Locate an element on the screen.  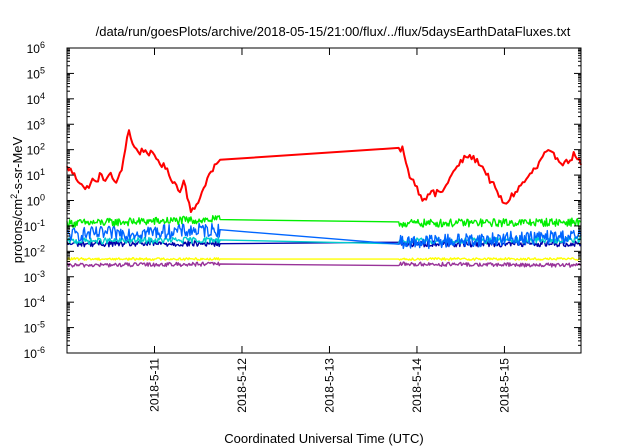
y-axis-label-rest: -s-sr-MeV is located at coordinates (17, 164).